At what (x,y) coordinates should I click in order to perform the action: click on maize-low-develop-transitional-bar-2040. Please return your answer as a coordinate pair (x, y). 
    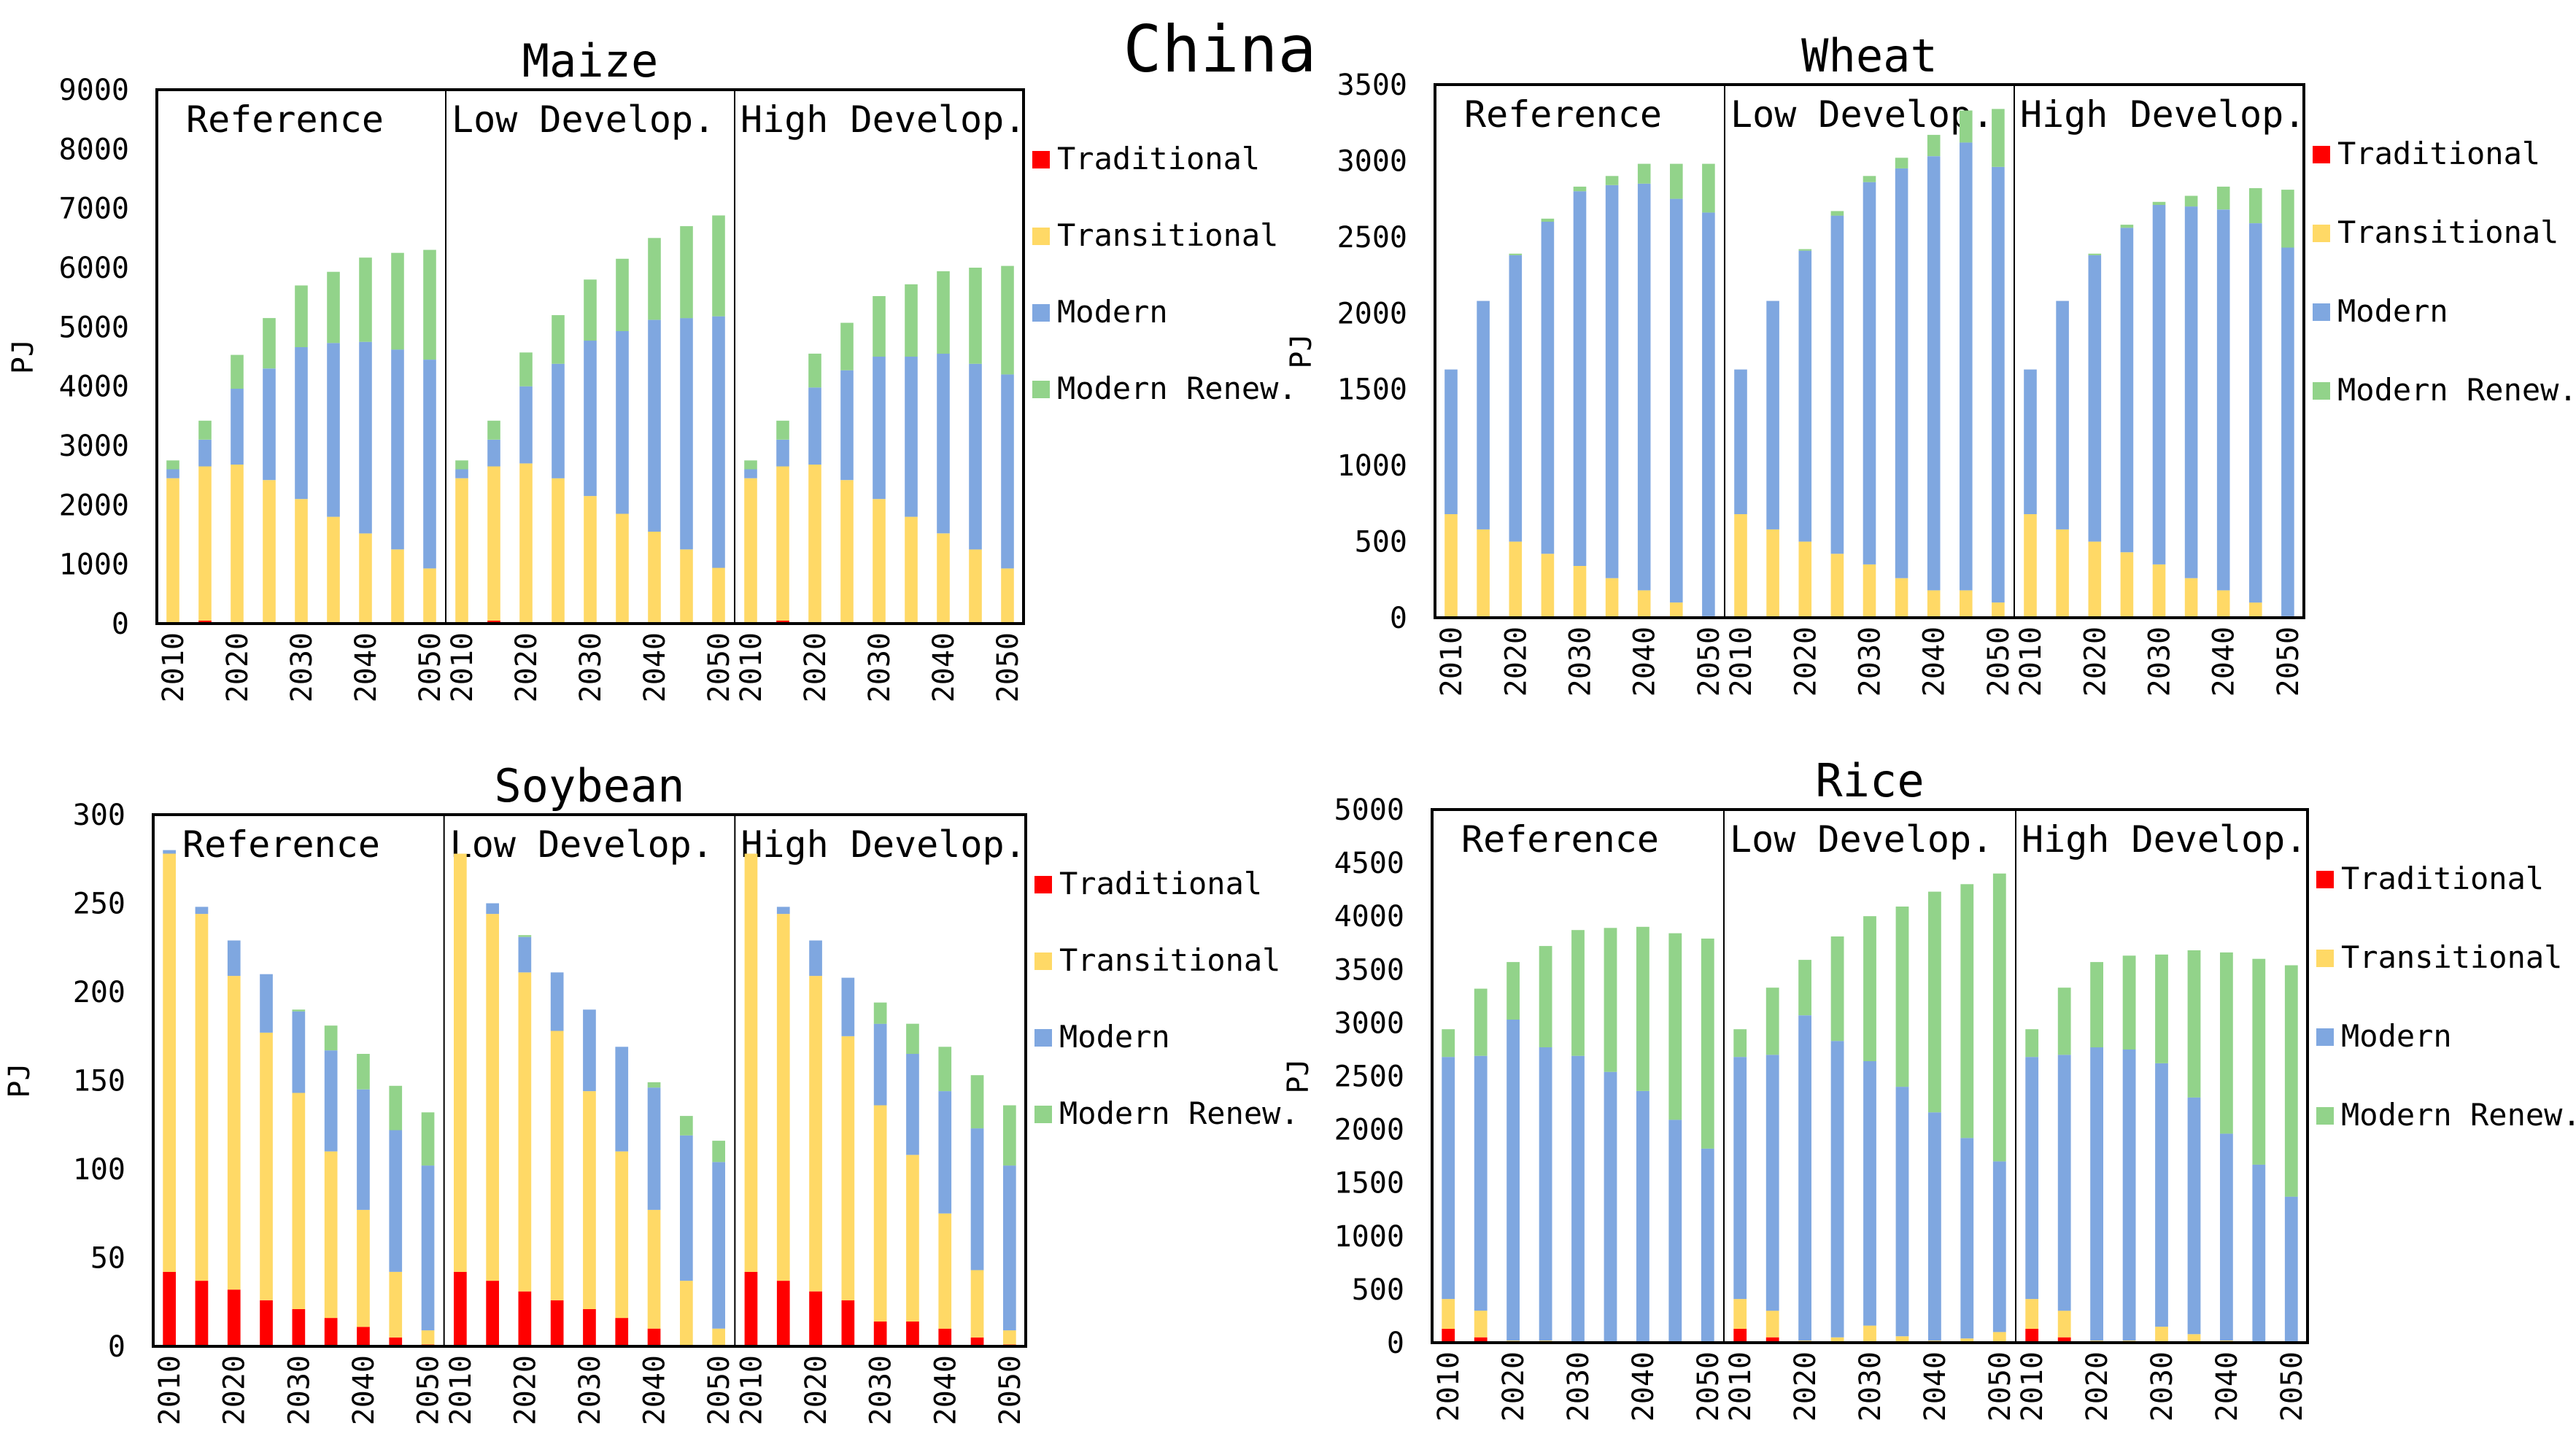
    Looking at the image, I should click on (654, 577).